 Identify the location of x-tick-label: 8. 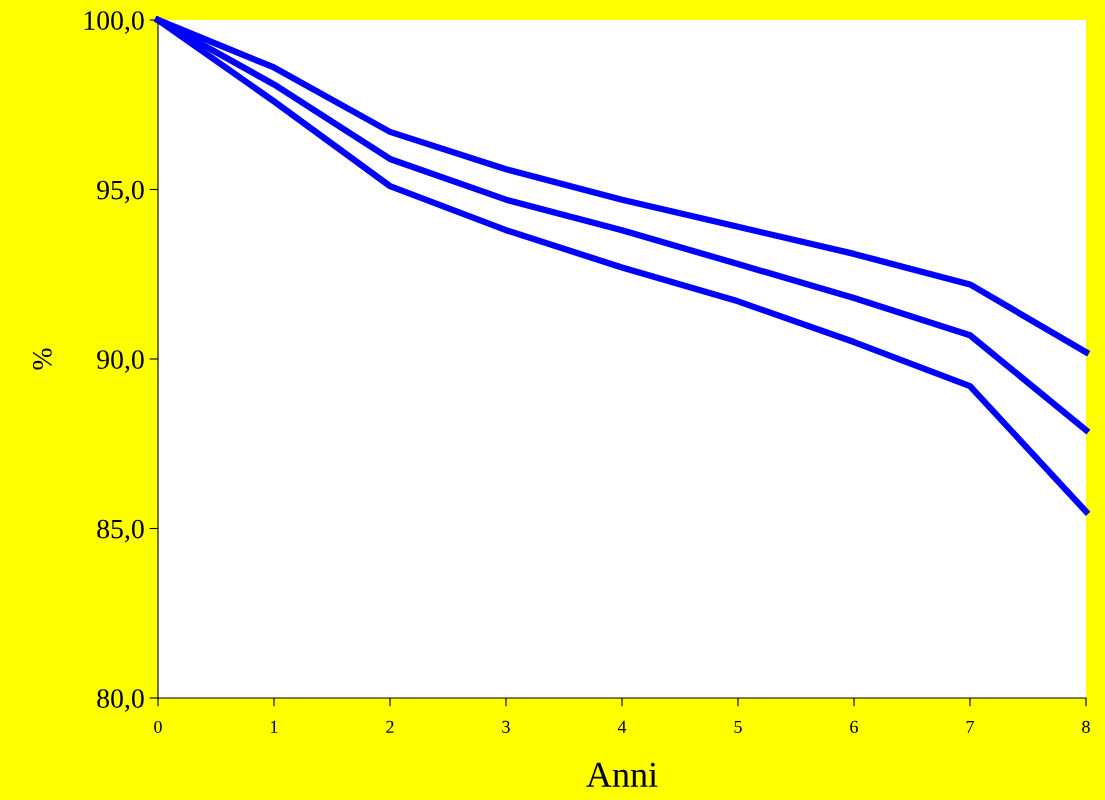
(1086, 726).